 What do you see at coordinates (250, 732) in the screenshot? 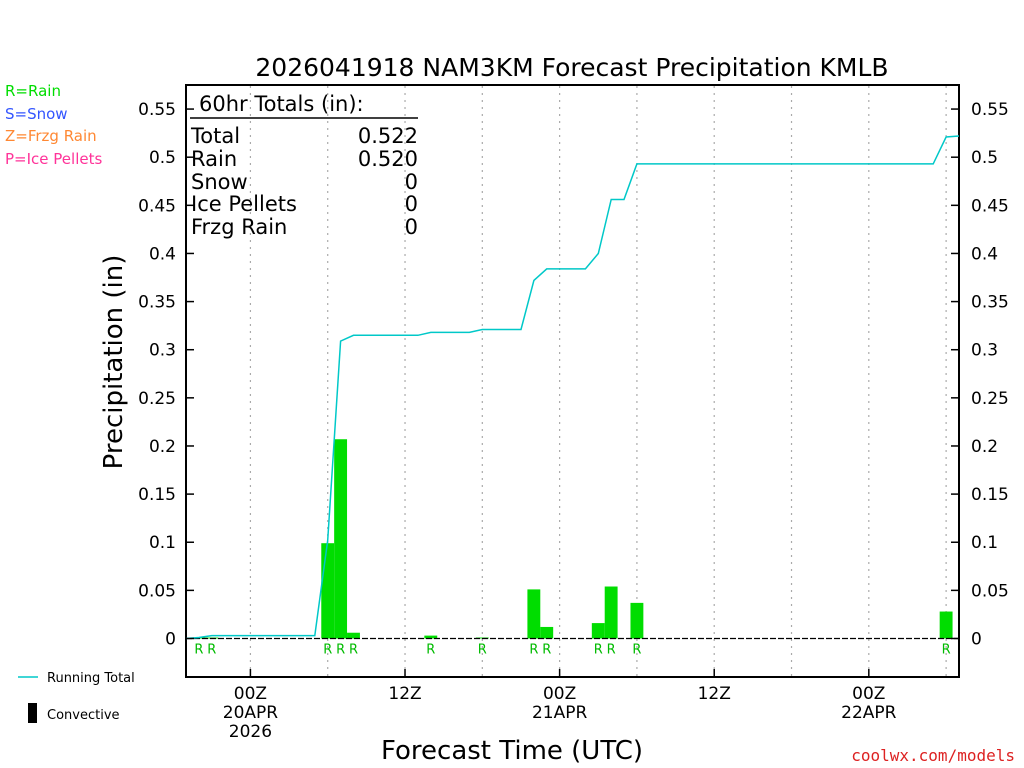
I see `x-tick-label: 2026` at bounding box center [250, 732].